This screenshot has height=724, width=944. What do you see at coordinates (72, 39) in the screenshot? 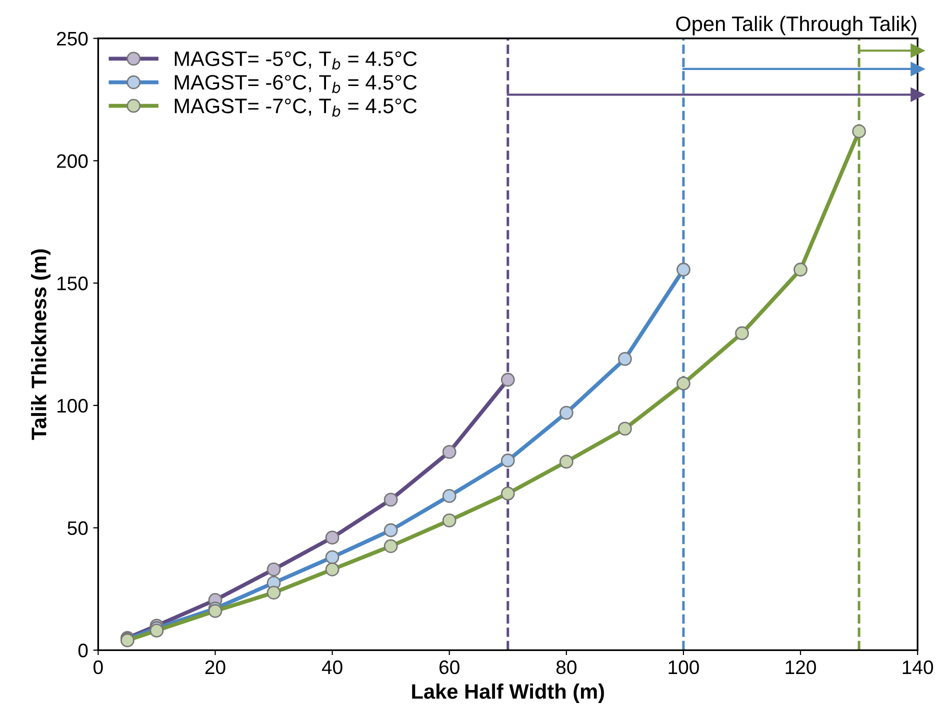
I see `y-tick-label: 250` at bounding box center [72, 39].